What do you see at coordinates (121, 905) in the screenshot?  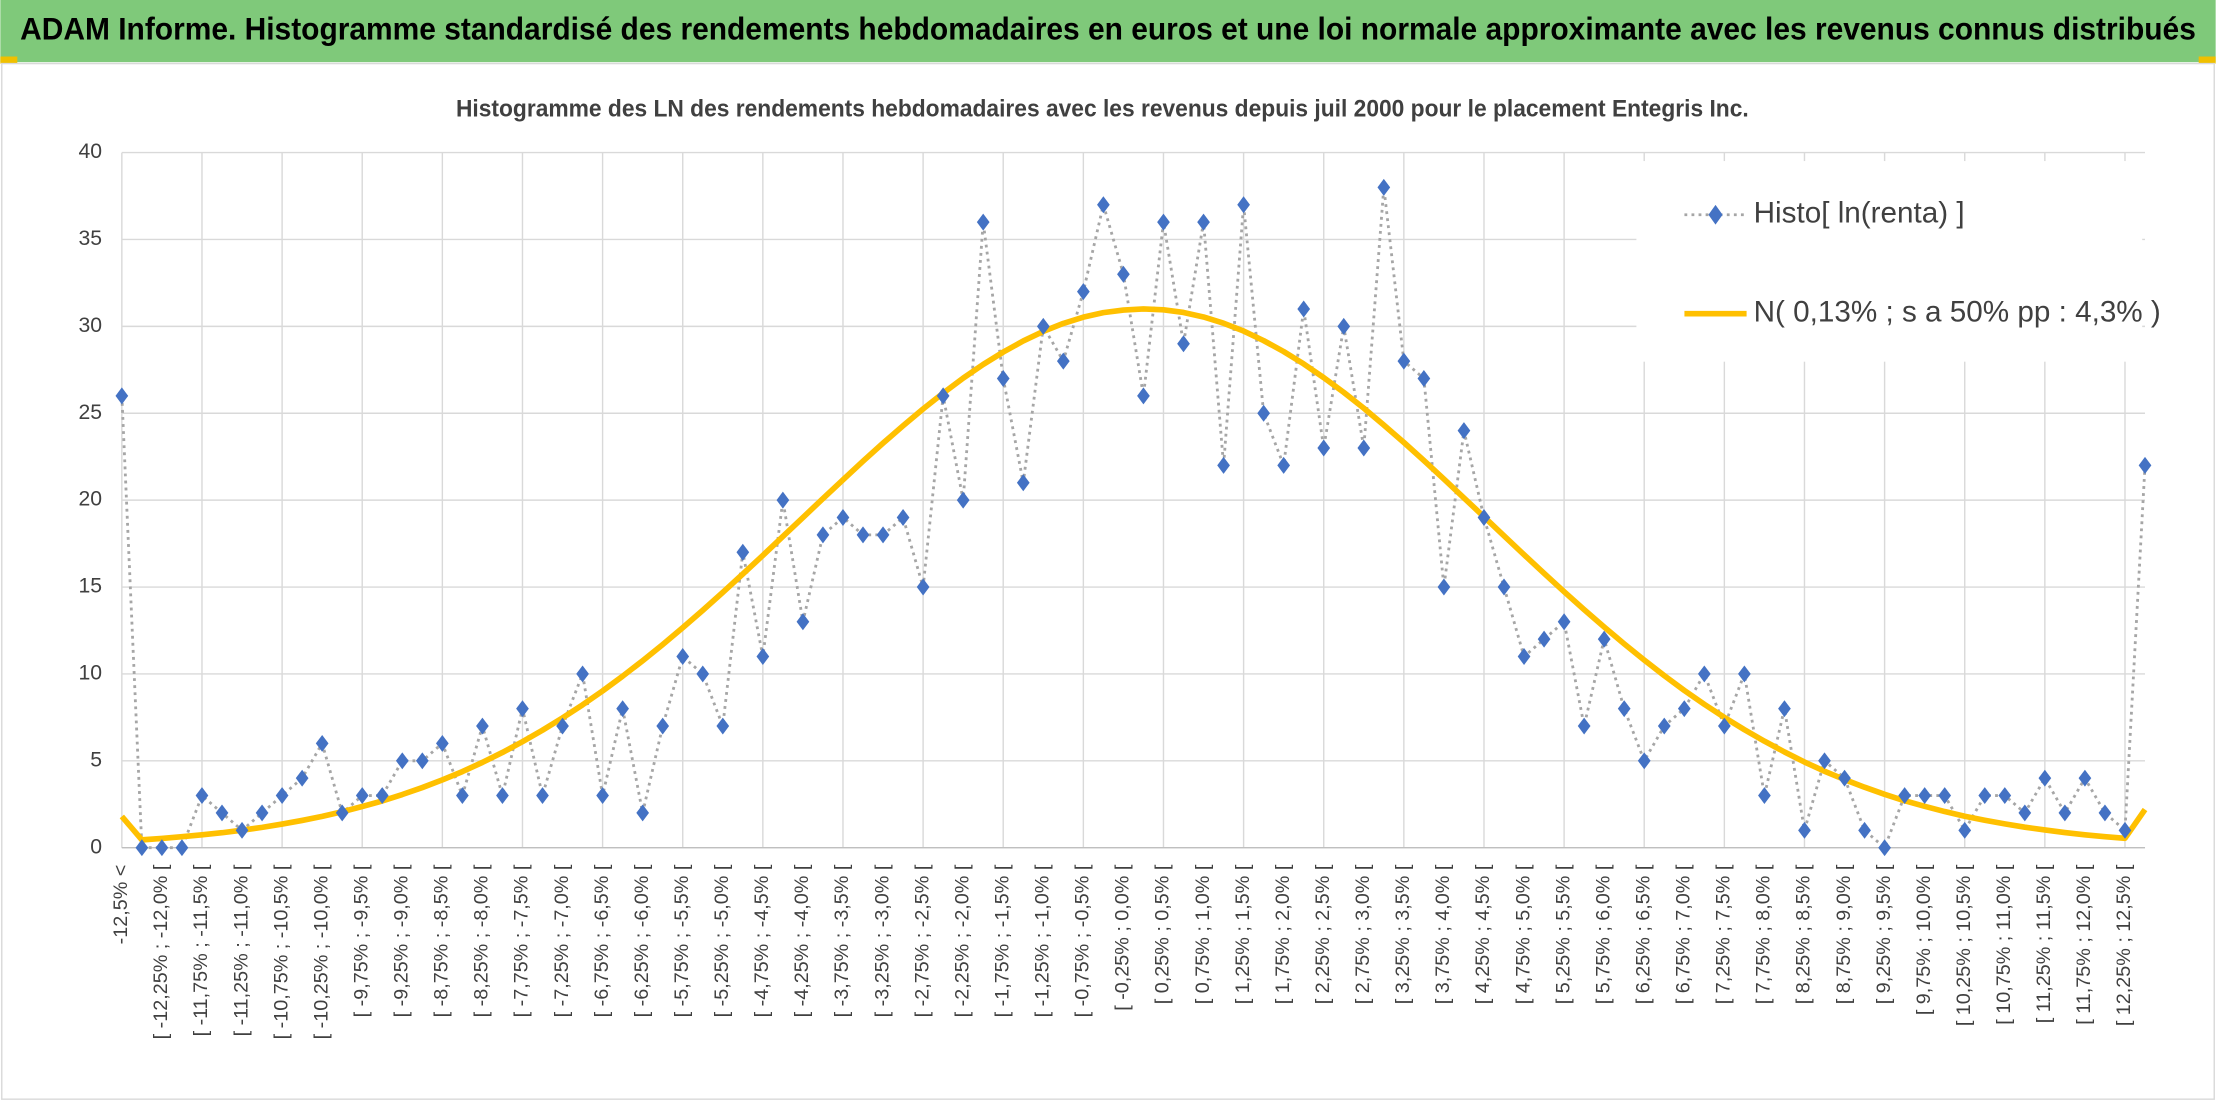 I see `x-tick-label: -12,5% <` at bounding box center [121, 905].